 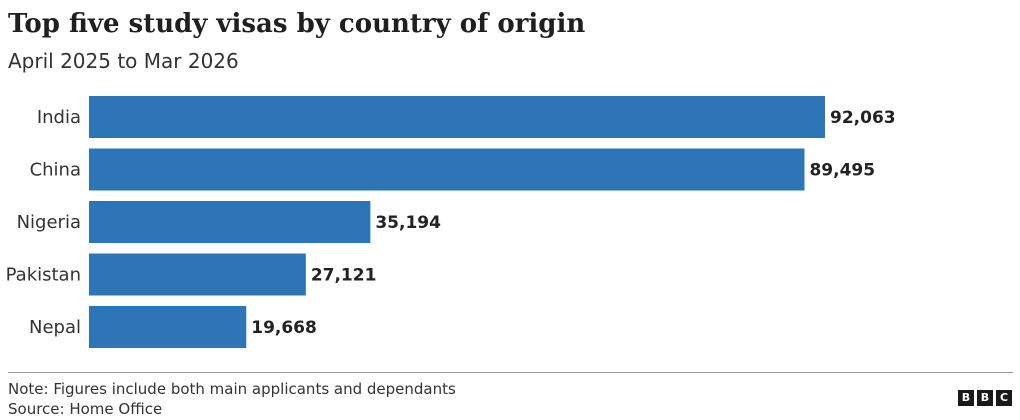 I want to click on value-label: 27,121, so click(x=344, y=276).